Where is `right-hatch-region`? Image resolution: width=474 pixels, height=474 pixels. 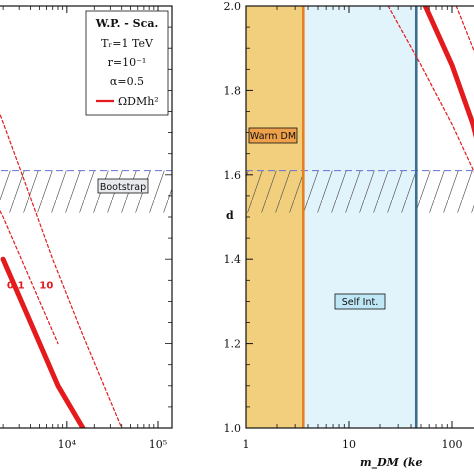 right-hatch-region is located at coordinates (360, 191).